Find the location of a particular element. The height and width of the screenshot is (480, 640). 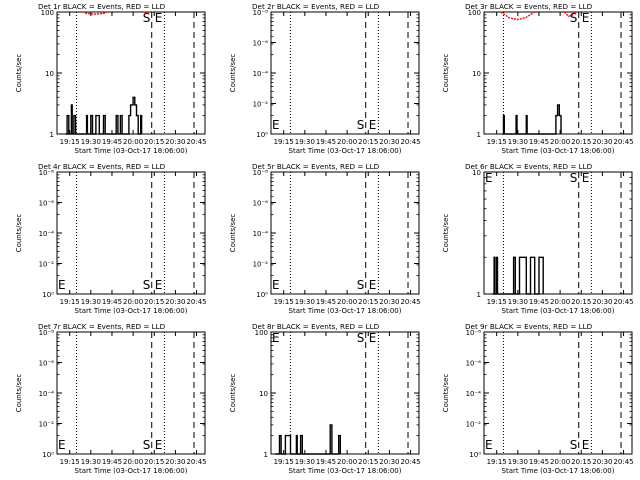

panel-title: Det 6r BLACK = Events, RED = LLD is located at coordinates (529, 166).